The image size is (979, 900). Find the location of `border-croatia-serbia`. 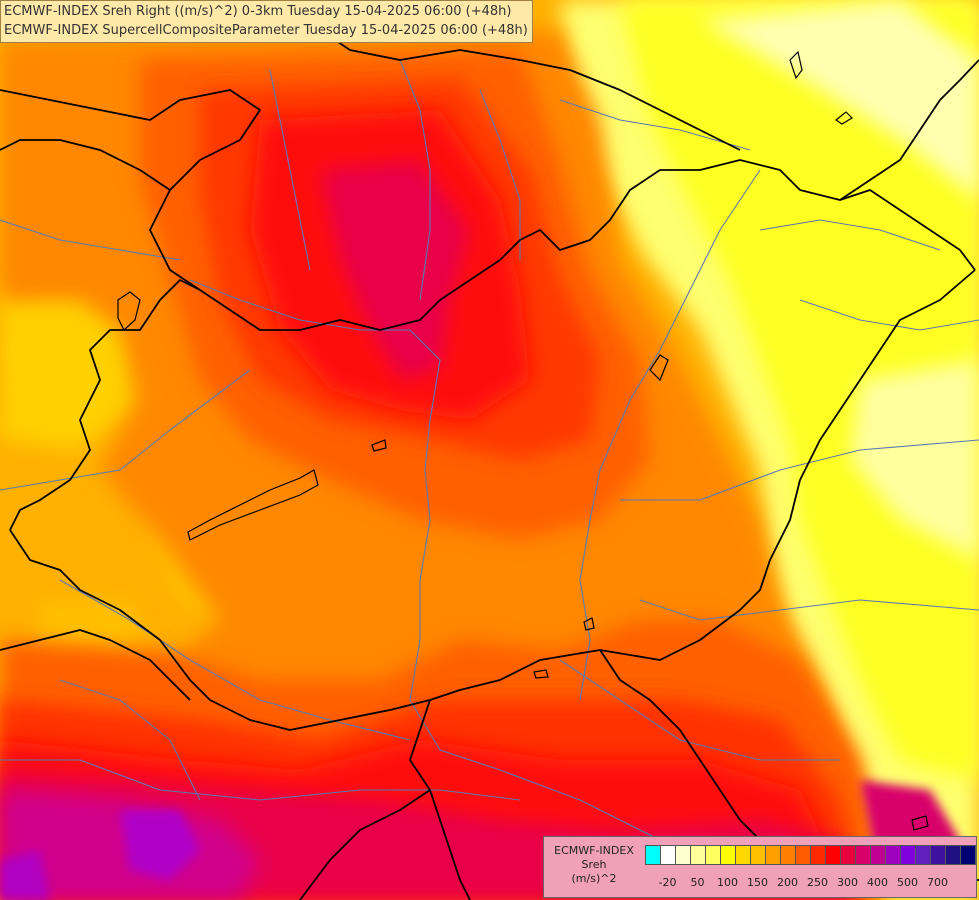

border-croatia-serbia is located at coordinates (440, 799).